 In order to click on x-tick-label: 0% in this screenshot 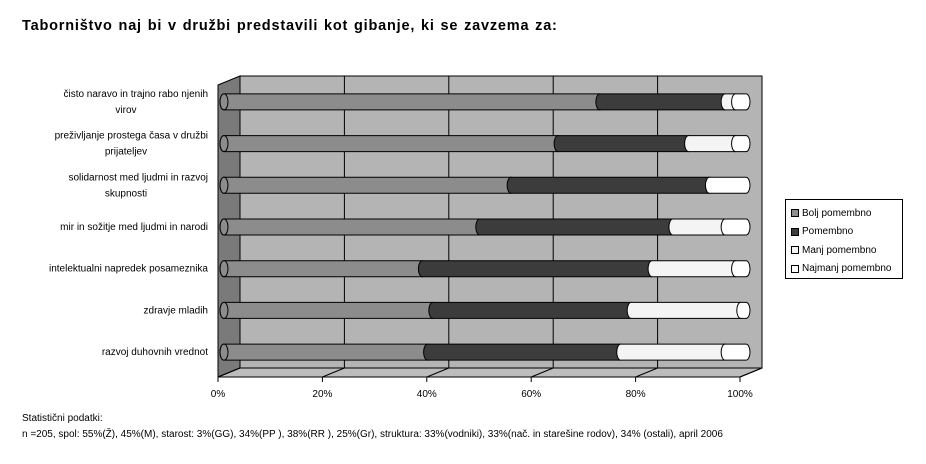, I will do `click(218, 394)`.